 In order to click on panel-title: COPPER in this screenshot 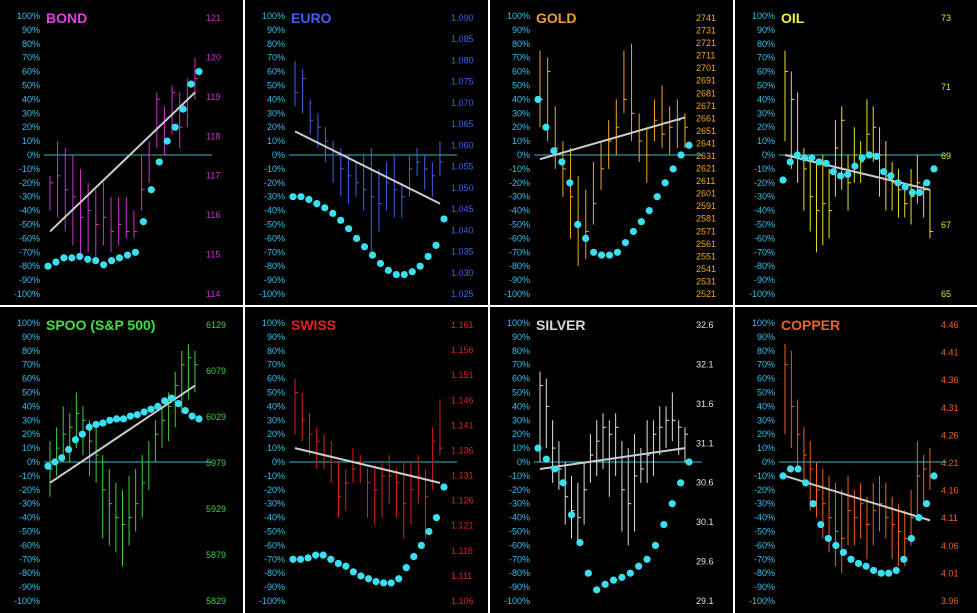, I will do `click(811, 325)`.